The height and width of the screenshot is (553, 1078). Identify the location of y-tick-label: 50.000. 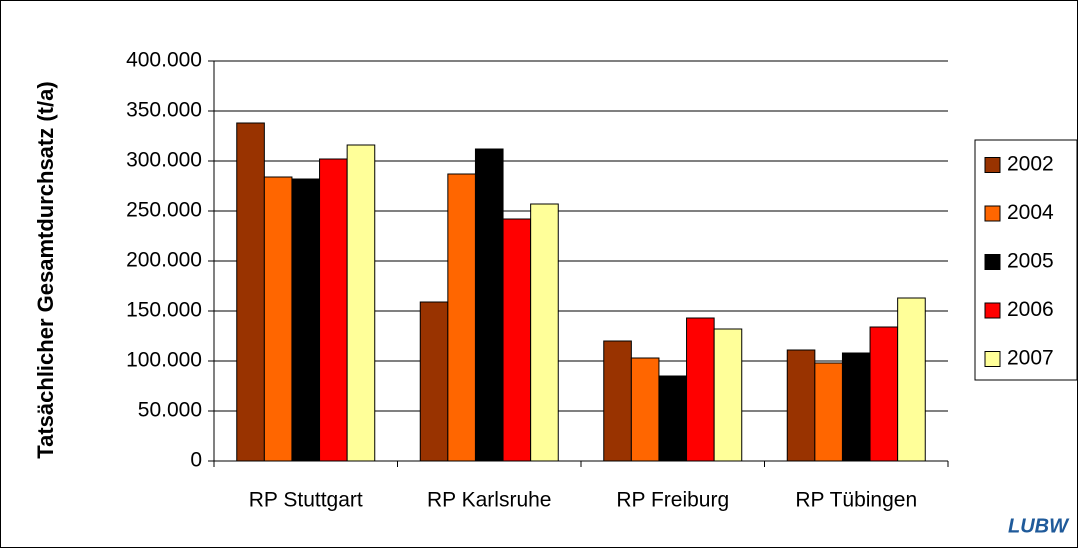
(170, 410).